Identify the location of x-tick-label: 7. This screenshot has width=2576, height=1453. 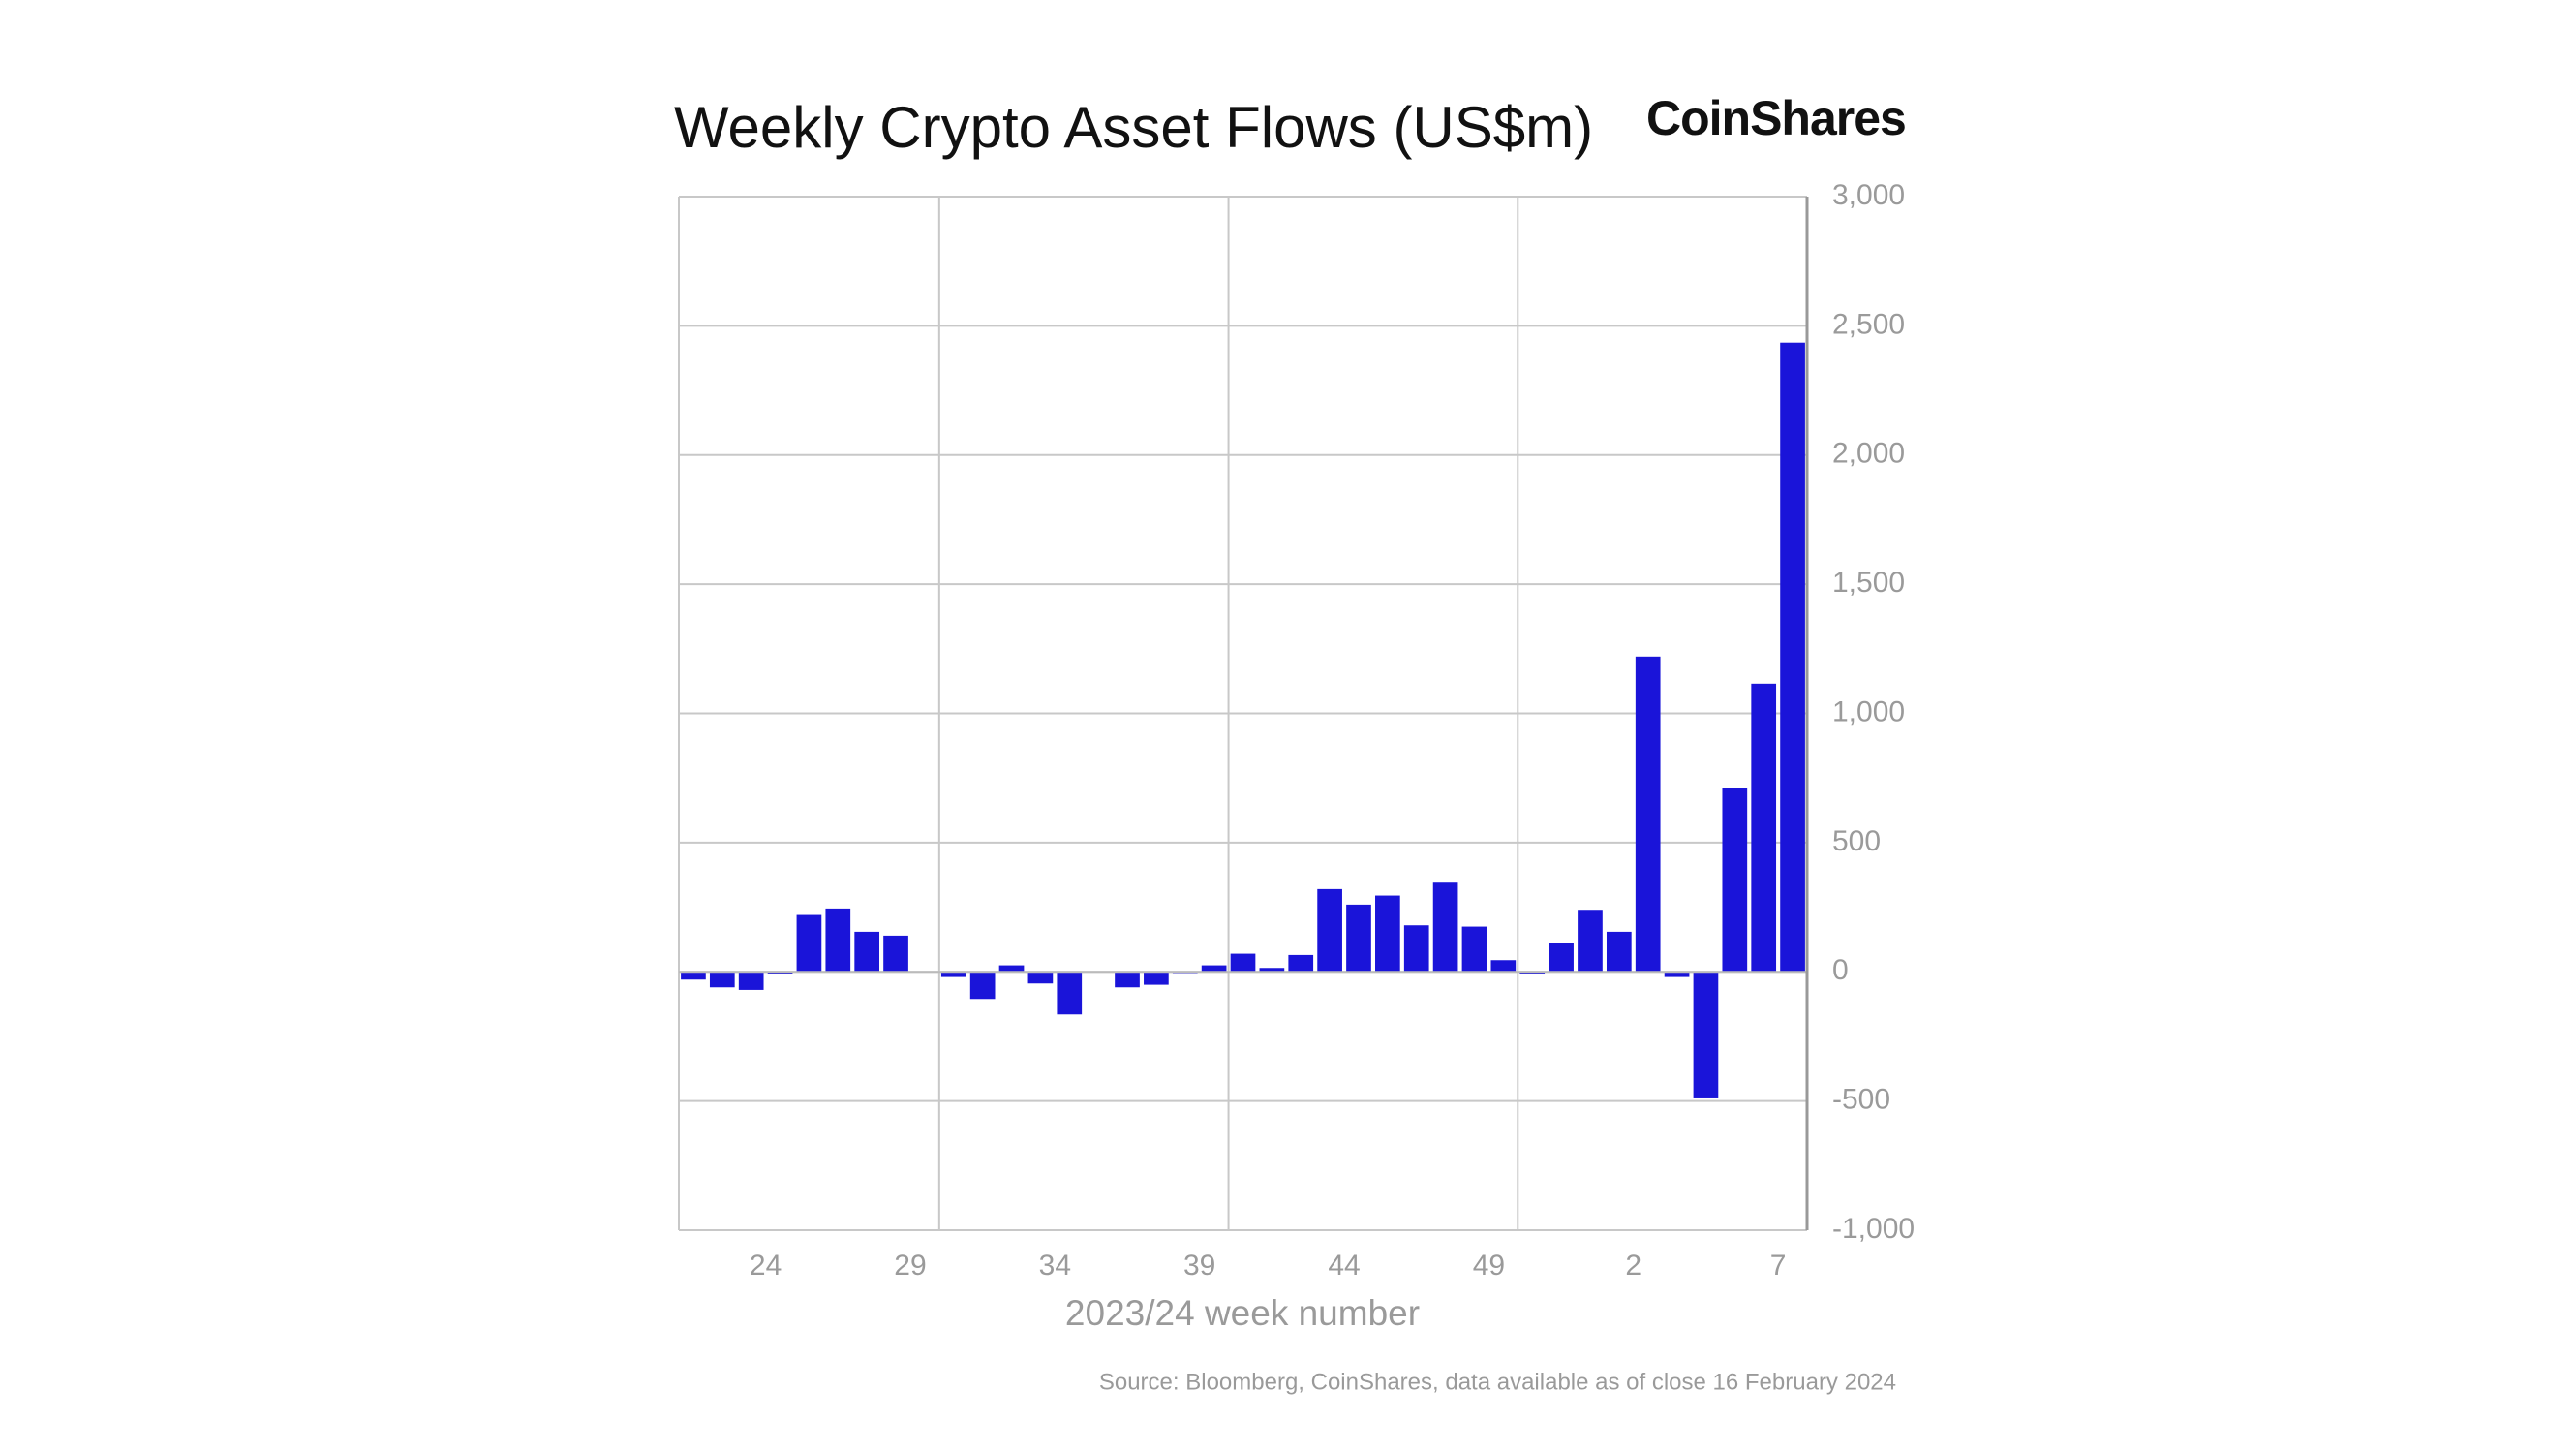
(1778, 1266).